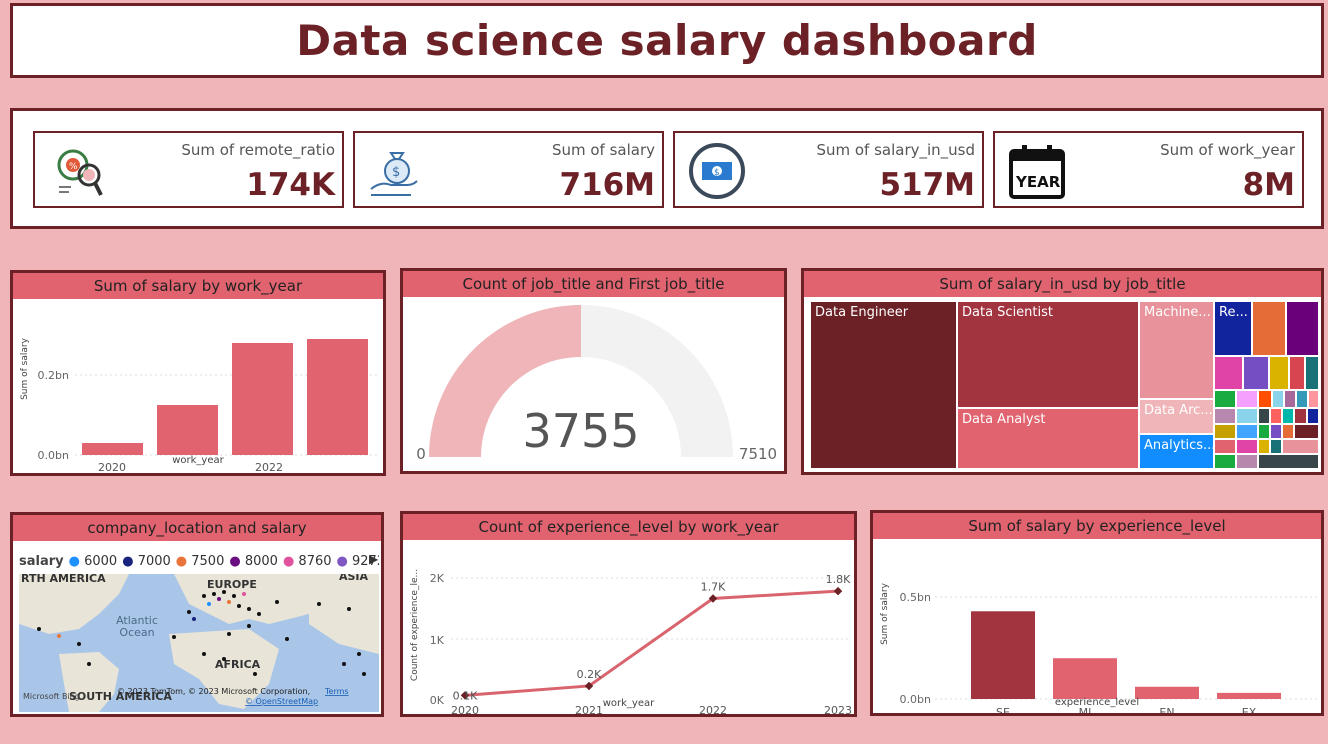  Describe the element at coordinates (883, 385) in the screenshot. I see `treemap-cell-data-engineer: Data Engineer` at that location.